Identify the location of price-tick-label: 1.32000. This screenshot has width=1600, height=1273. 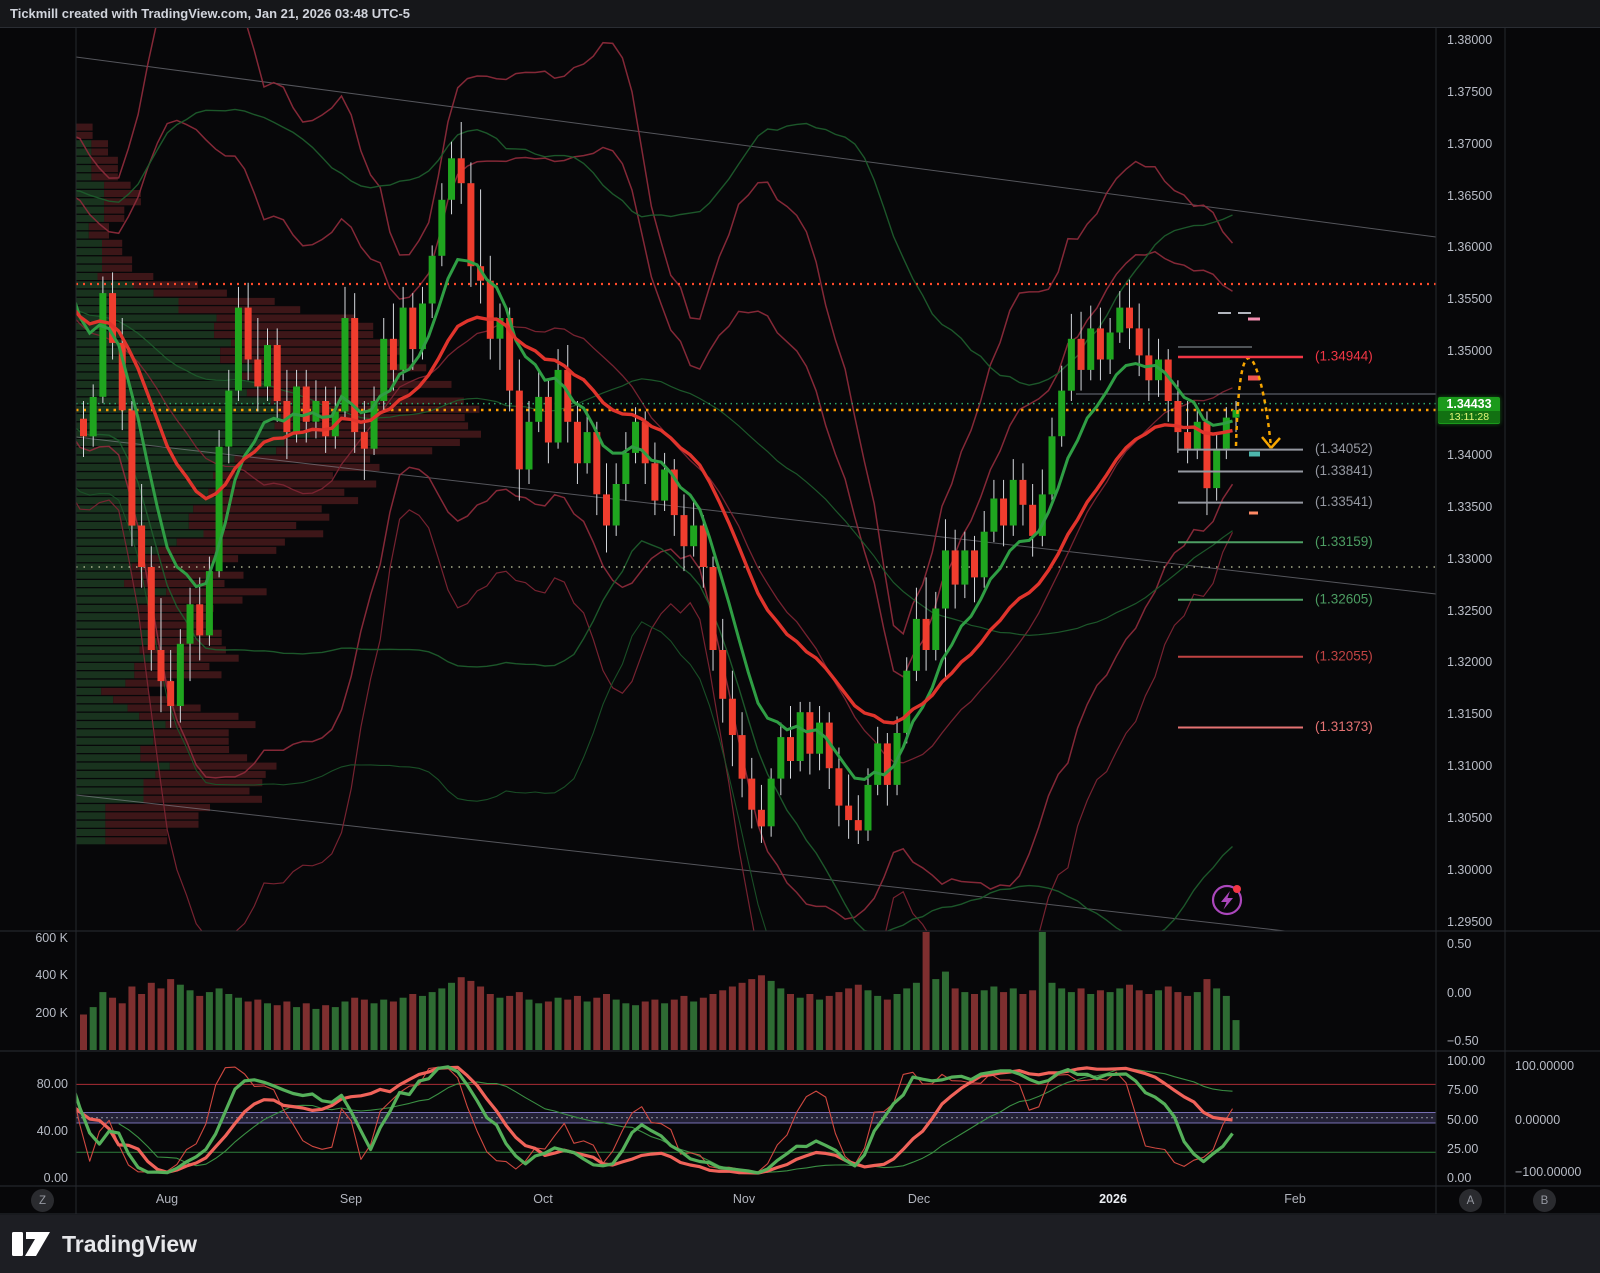
(1470, 662).